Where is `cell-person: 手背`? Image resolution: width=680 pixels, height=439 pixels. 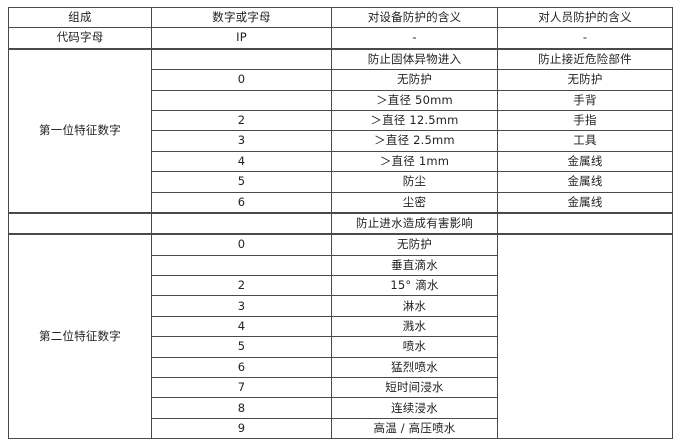
cell-person: 手背 is located at coordinates (585, 100).